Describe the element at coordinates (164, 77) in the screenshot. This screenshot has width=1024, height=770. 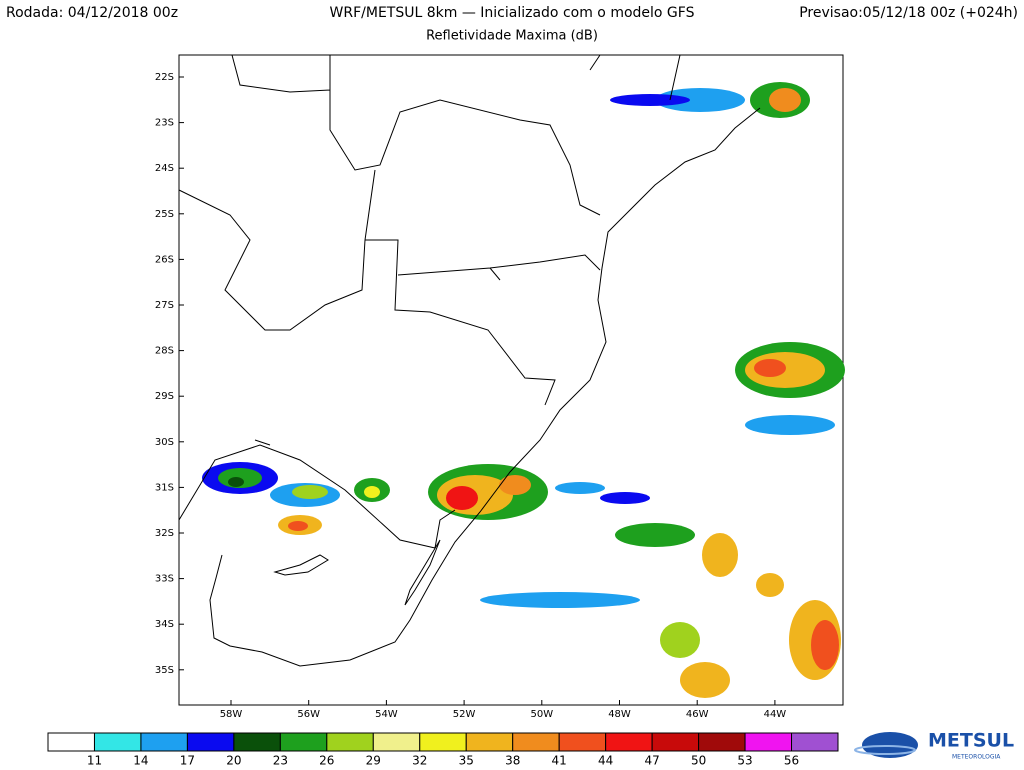
I see `lat-label: 22S` at that location.